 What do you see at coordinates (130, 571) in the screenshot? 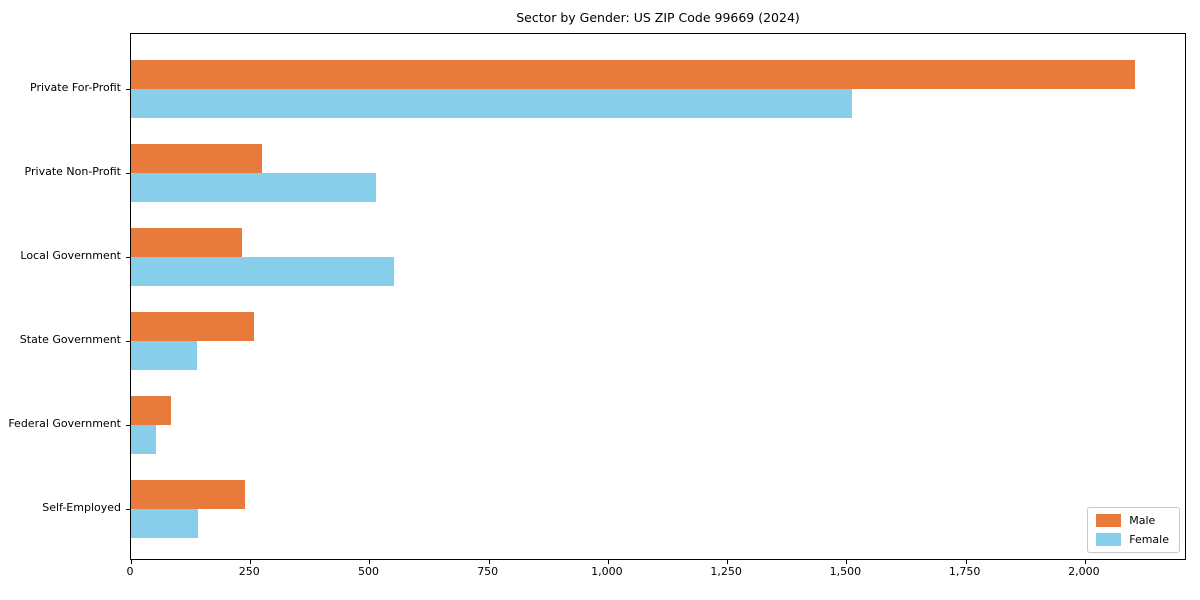
I see `x-tick-label-0: 0` at bounding box center [130, 571].